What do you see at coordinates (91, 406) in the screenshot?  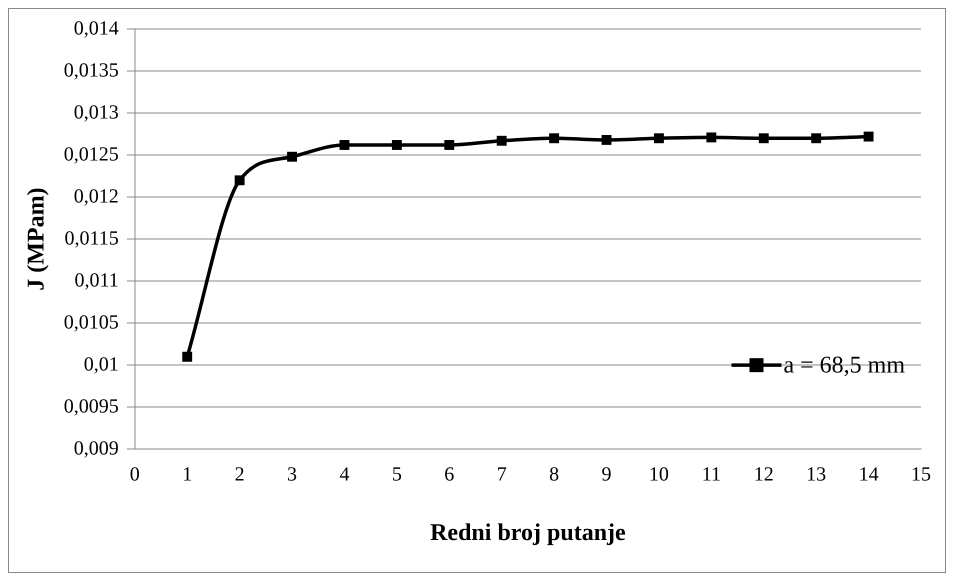 I see `y-tick-label: 0,0095` at bounding box center [91, 406].